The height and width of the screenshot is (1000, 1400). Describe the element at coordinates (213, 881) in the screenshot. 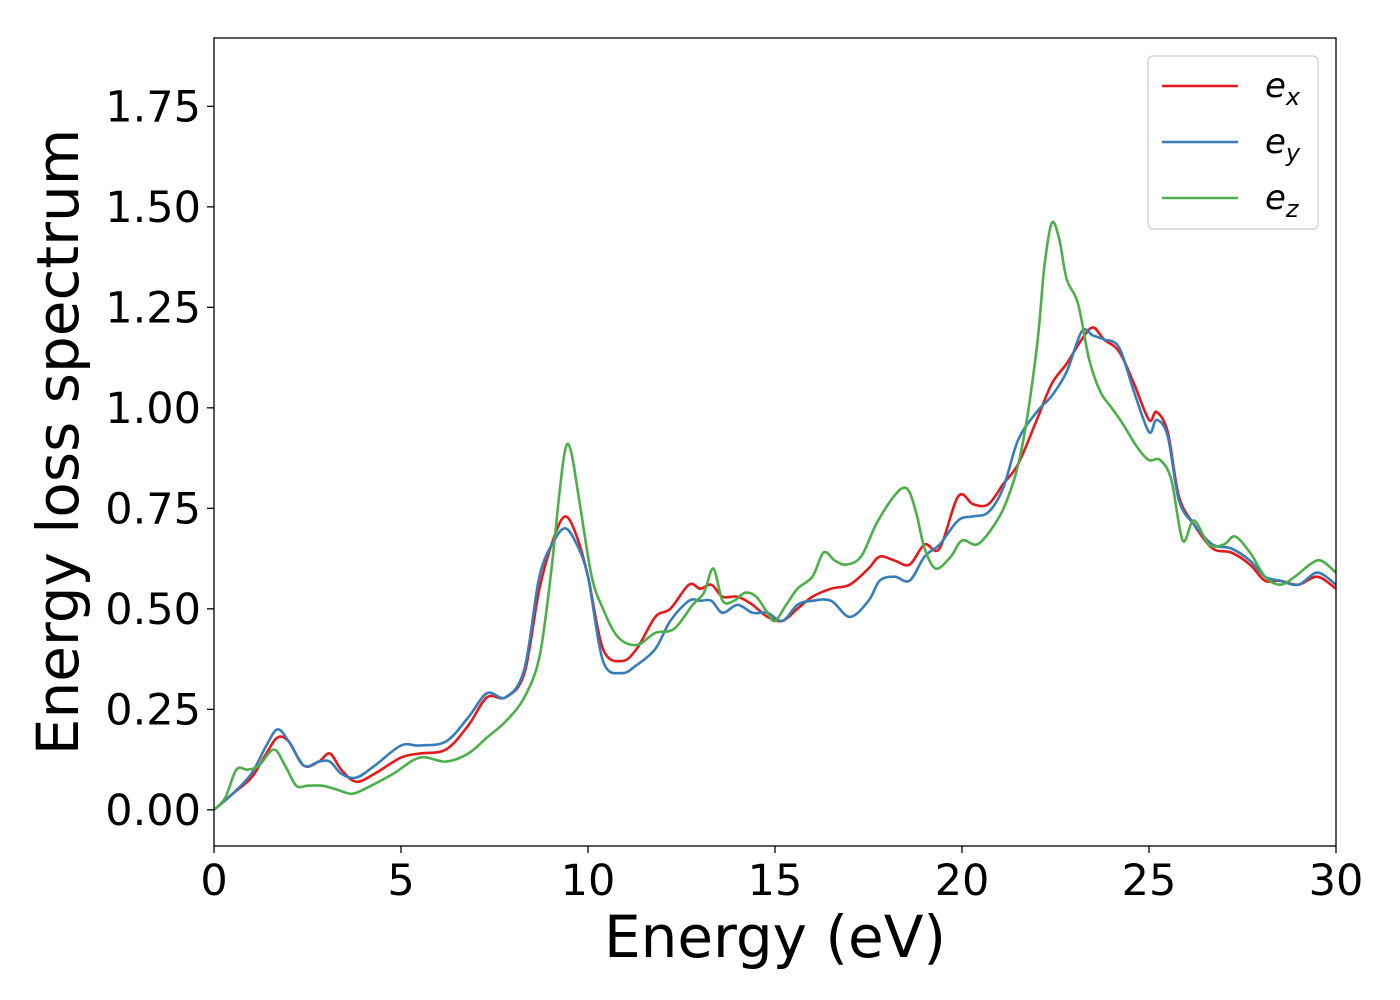

I see `x-tick-label: 0` at that location.